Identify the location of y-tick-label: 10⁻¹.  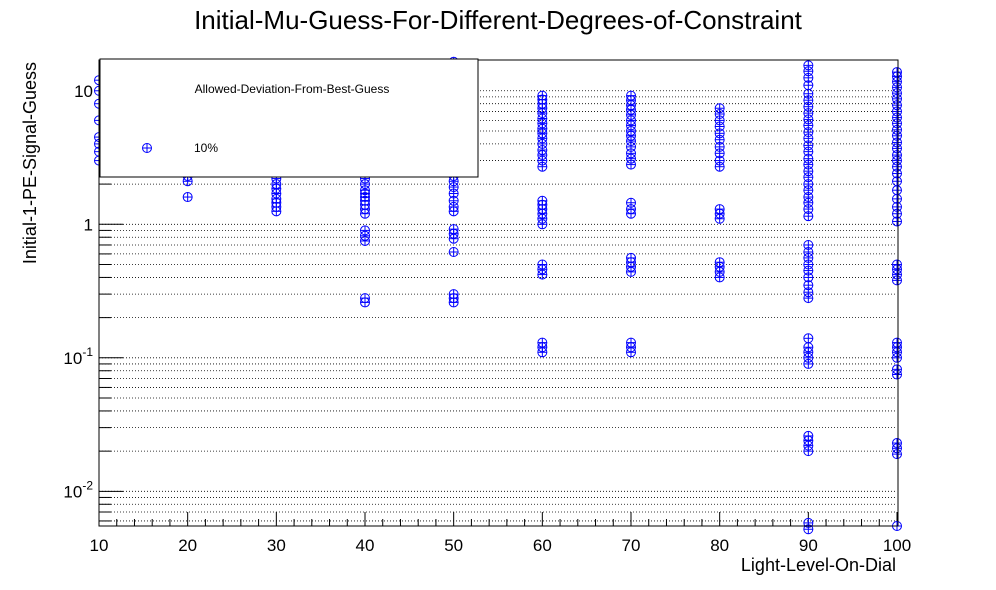
(78, 356).